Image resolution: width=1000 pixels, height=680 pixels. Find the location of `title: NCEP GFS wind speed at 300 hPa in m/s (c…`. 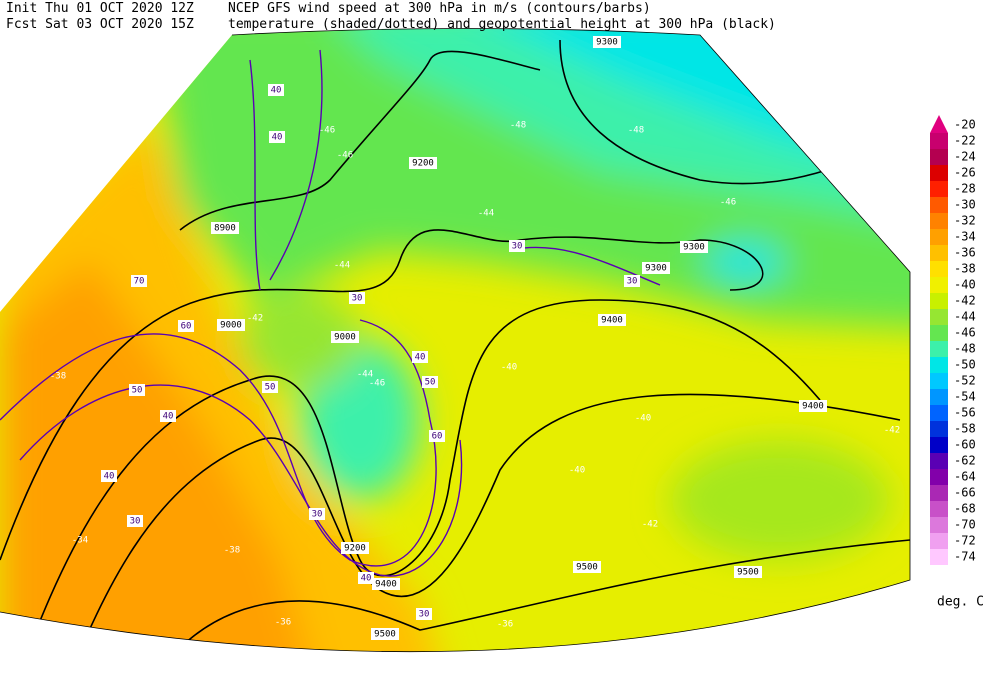

title: NCEP GFS wind speed at 300 hPa in m/s (c… is located at coordinates (439, 8).